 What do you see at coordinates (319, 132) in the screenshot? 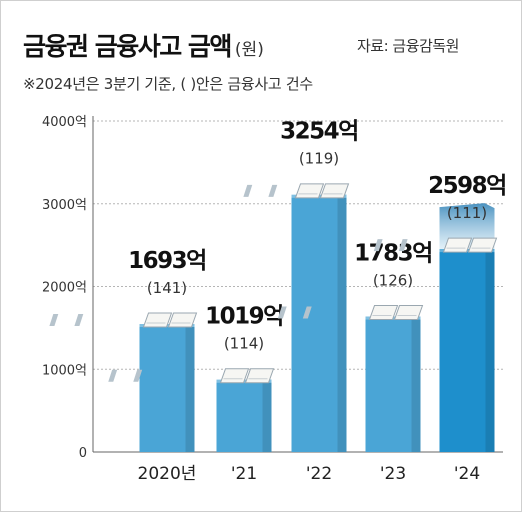
I see `value-label: 3254억` at bounding box center [319, 132].